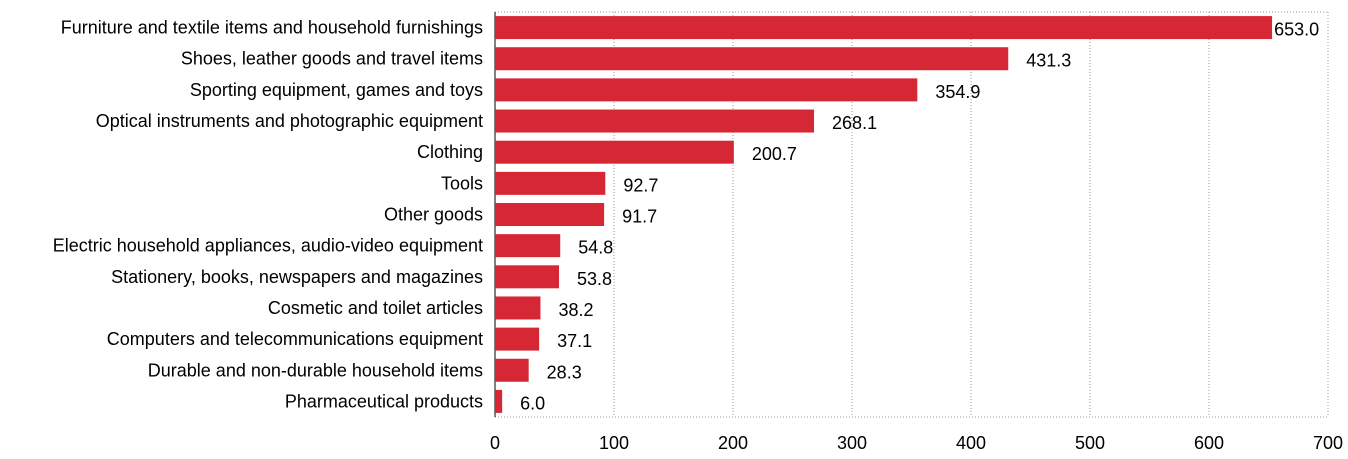 This screenshot has height=459, width=1348. What do you see at coordinates (336, 90) in the screenshot?
I see `category-label: Sporting equipment, games and toys` at bounding box center [336, 90].